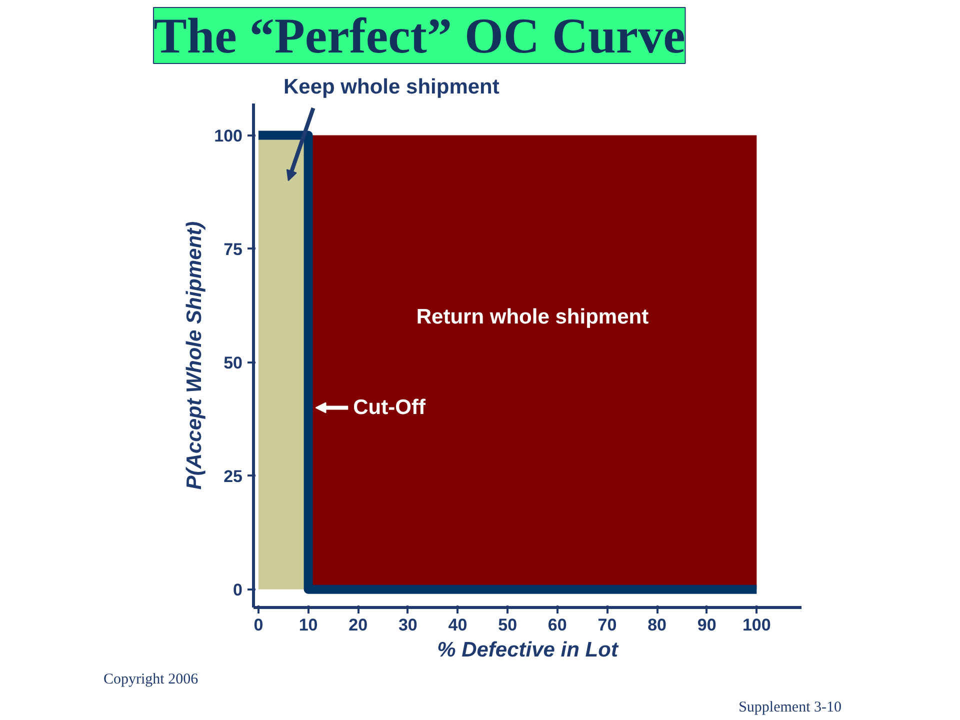 The width and height of the screenshot is (960, 720). Describe the element at coordinates (233, 476) in the screenshot. I see `y-tick-label: 25` at that location.